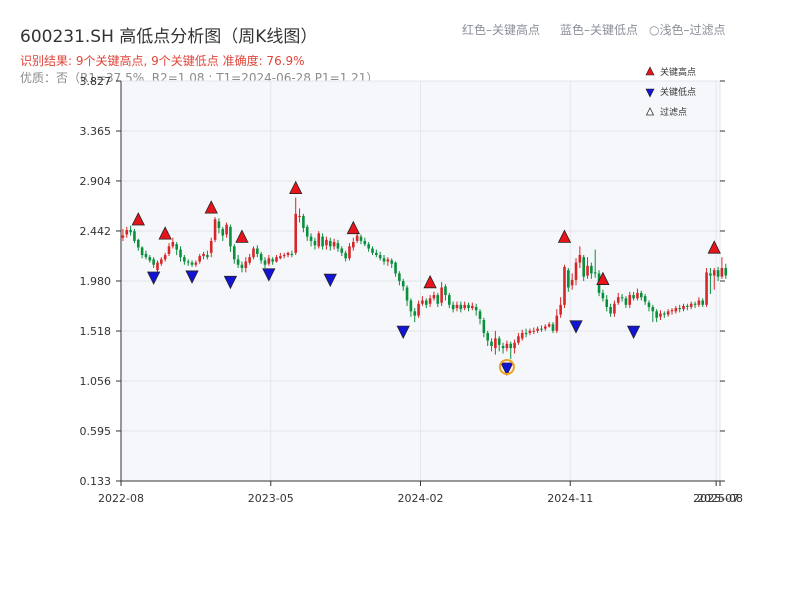  Describe the element at coordinates (650, 111) in the screenshot. I see `legend-filtered-icon` at that location.